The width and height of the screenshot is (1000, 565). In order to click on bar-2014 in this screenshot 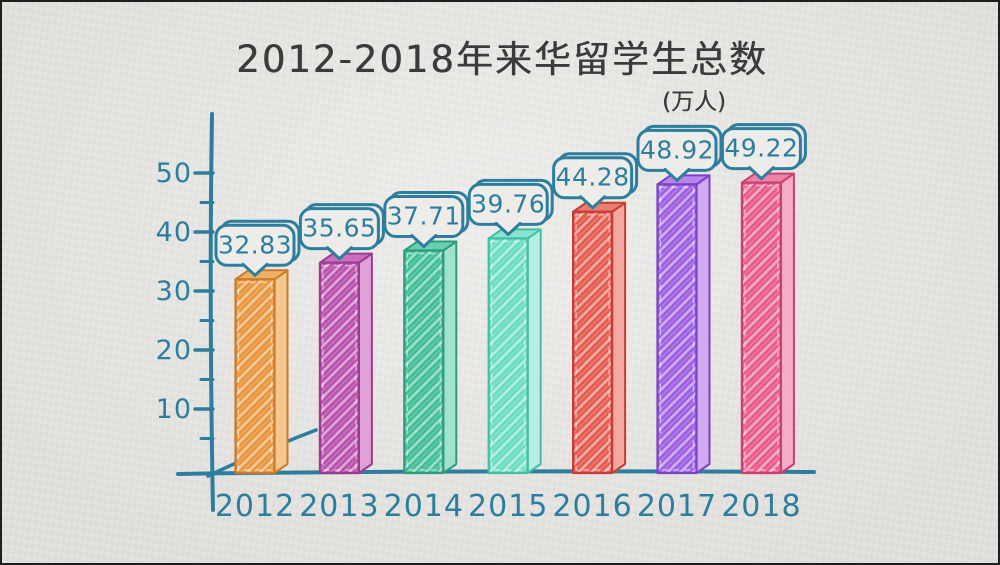, I will do `click(430, 357)`.